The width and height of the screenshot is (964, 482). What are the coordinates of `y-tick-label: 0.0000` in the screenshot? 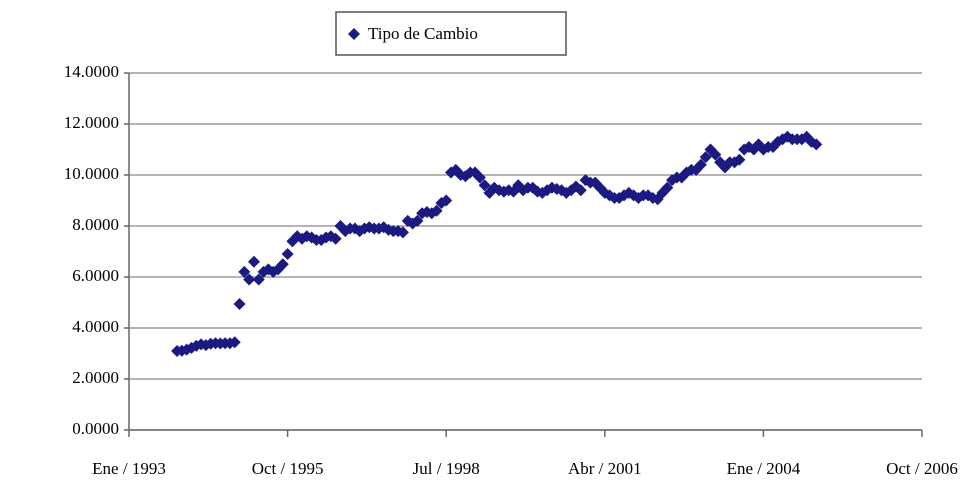 It's located at (95, 428).